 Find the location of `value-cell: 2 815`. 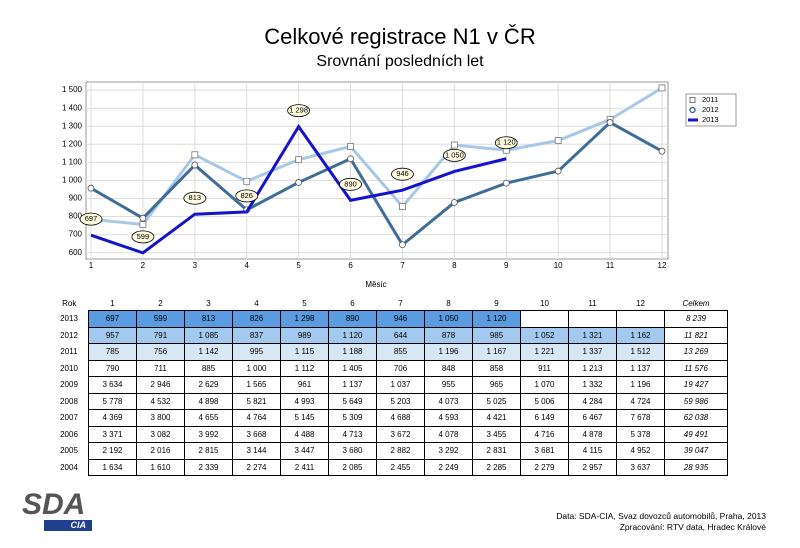

value-cell: 2 815 is located at coordinates (208, 451).